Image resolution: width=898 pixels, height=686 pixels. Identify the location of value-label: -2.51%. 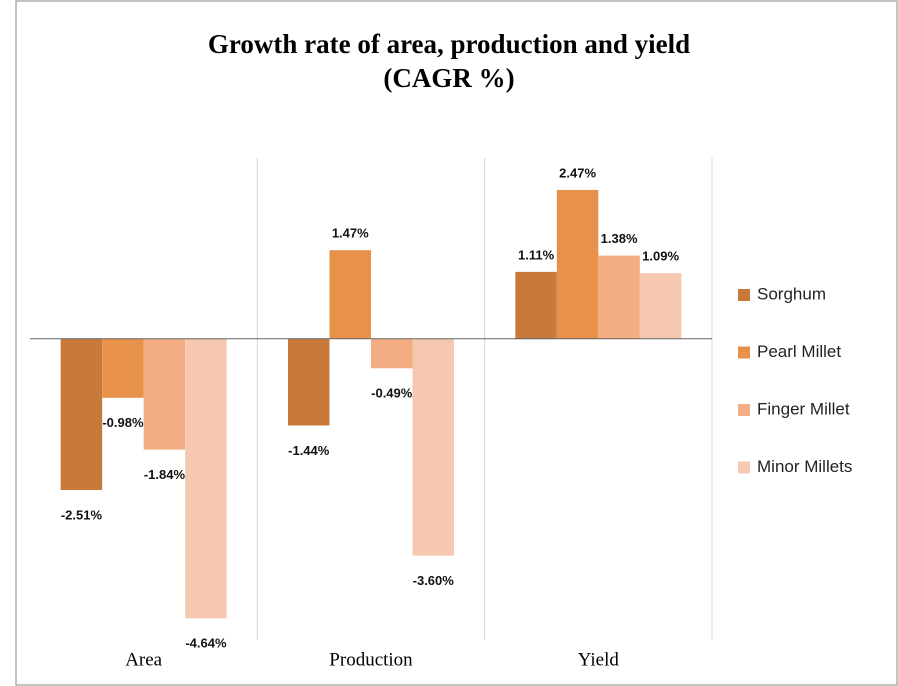
(82, 514).